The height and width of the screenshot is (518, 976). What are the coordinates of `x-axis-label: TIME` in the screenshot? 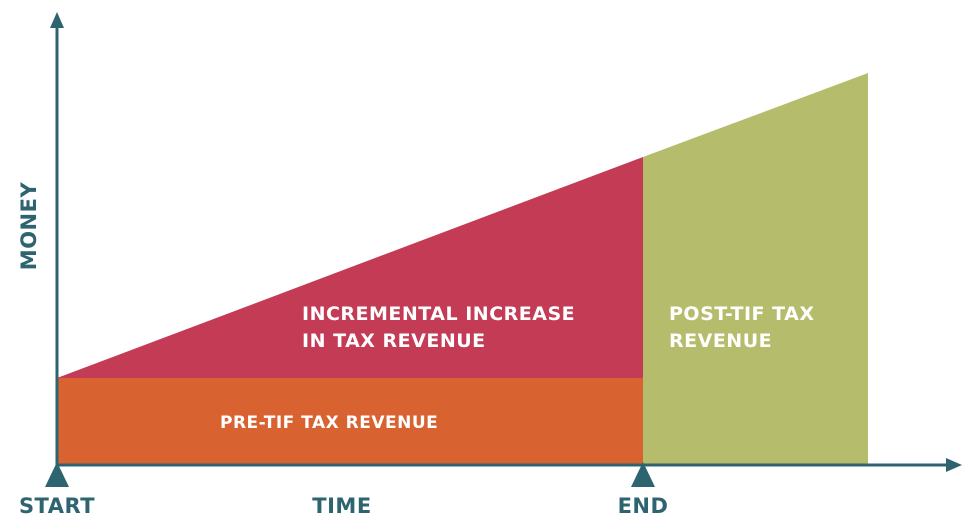 It's located at (341, 506).